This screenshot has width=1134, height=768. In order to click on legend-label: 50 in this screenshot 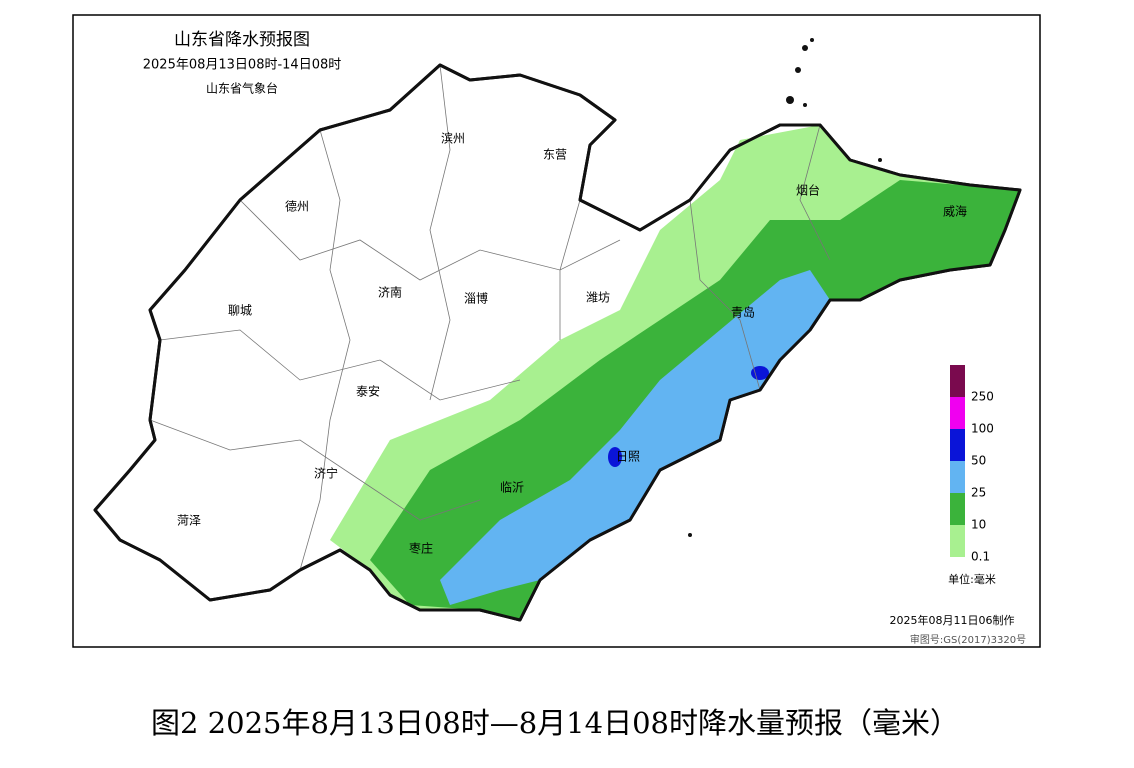, I will do `click(978, 461)`.